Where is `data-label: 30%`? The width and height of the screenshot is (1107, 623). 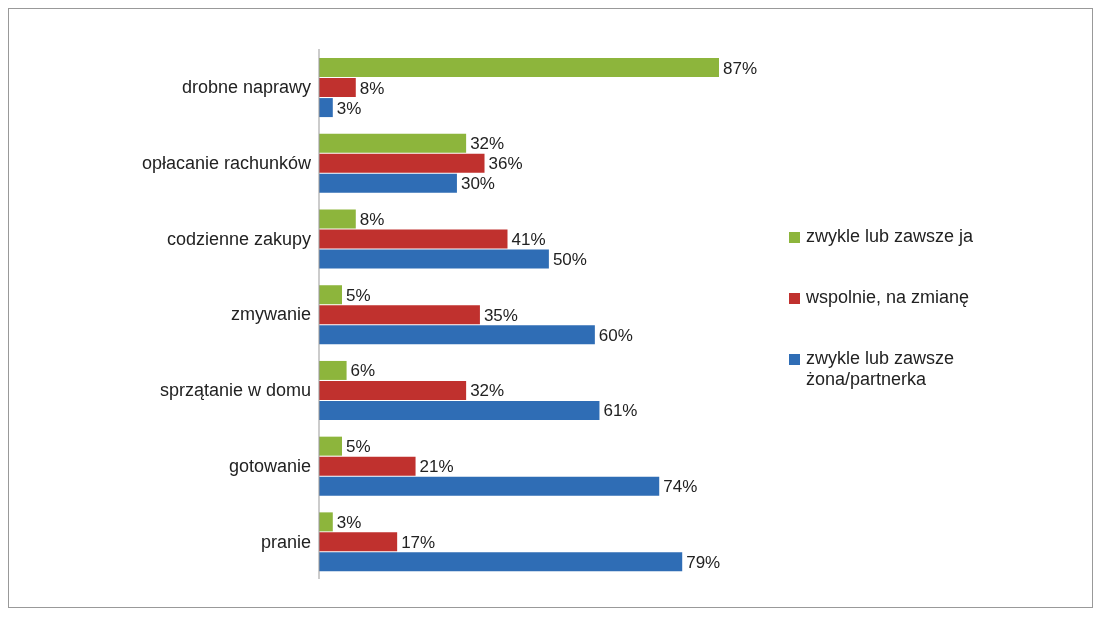
data-label: 30% is located at coordinates (477, 184).